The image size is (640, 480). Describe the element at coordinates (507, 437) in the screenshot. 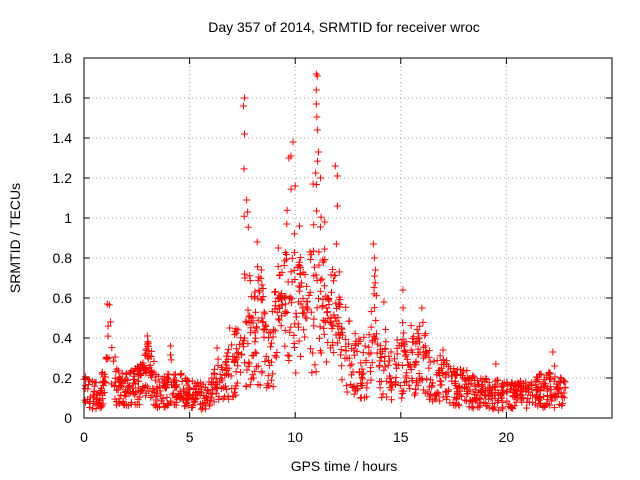

I see `x-tick-label: 20` at that location.